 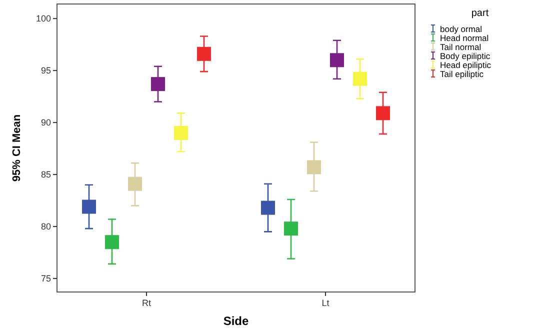 I want to click on x-tick-label: Lt, so click(x=326, y=303).